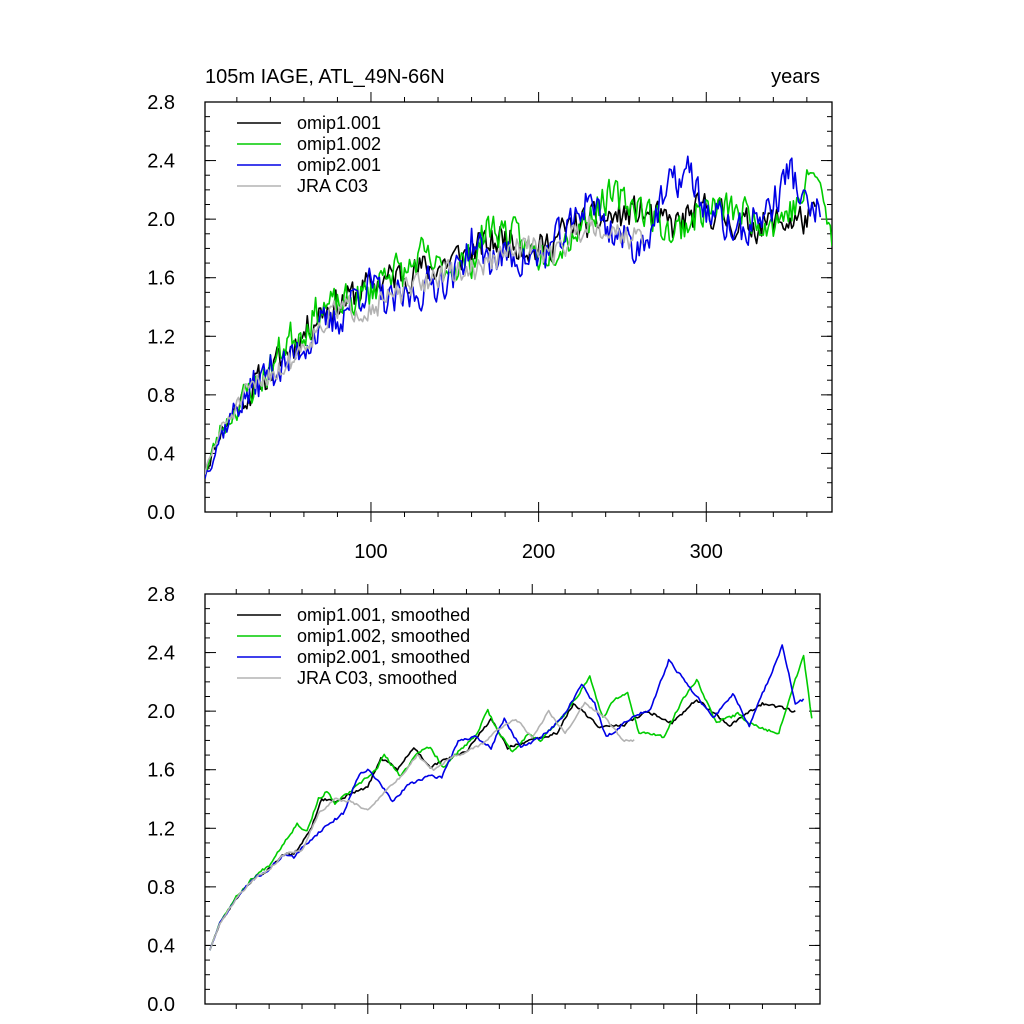 The image size is (1024, 1024). Describe the element at coordinates (161, 279) in the screenshot. I see `top-ytick-label: 1.6` at that location.